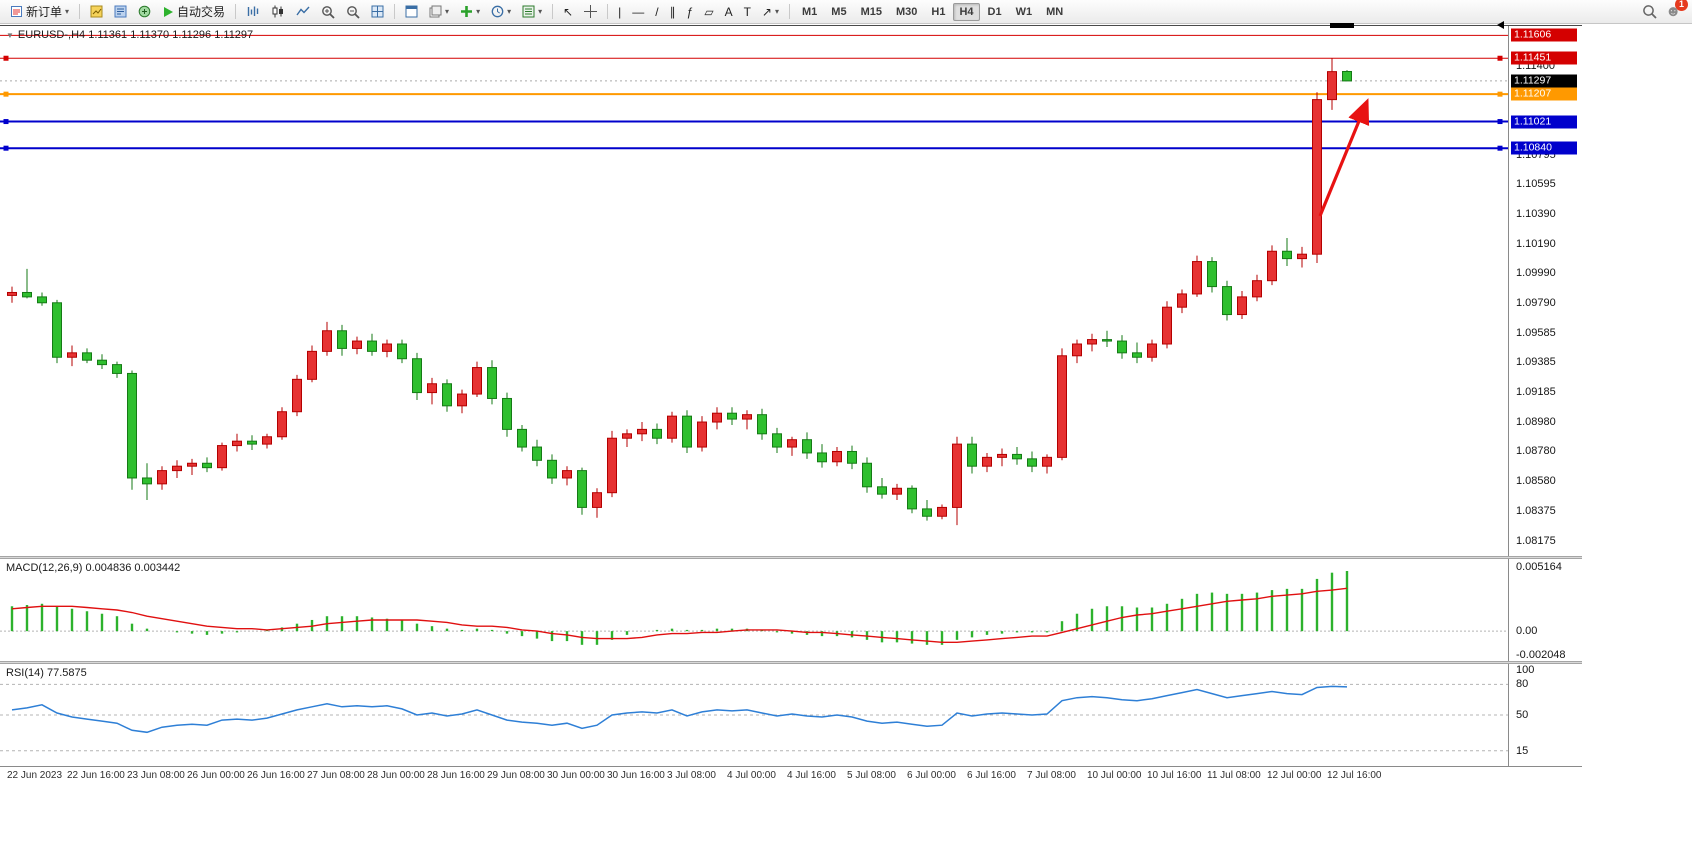 This screenshot has width=1692, height=847. I want to click on time-axis-label: 6 Jul 00:00, so click(931, 775).